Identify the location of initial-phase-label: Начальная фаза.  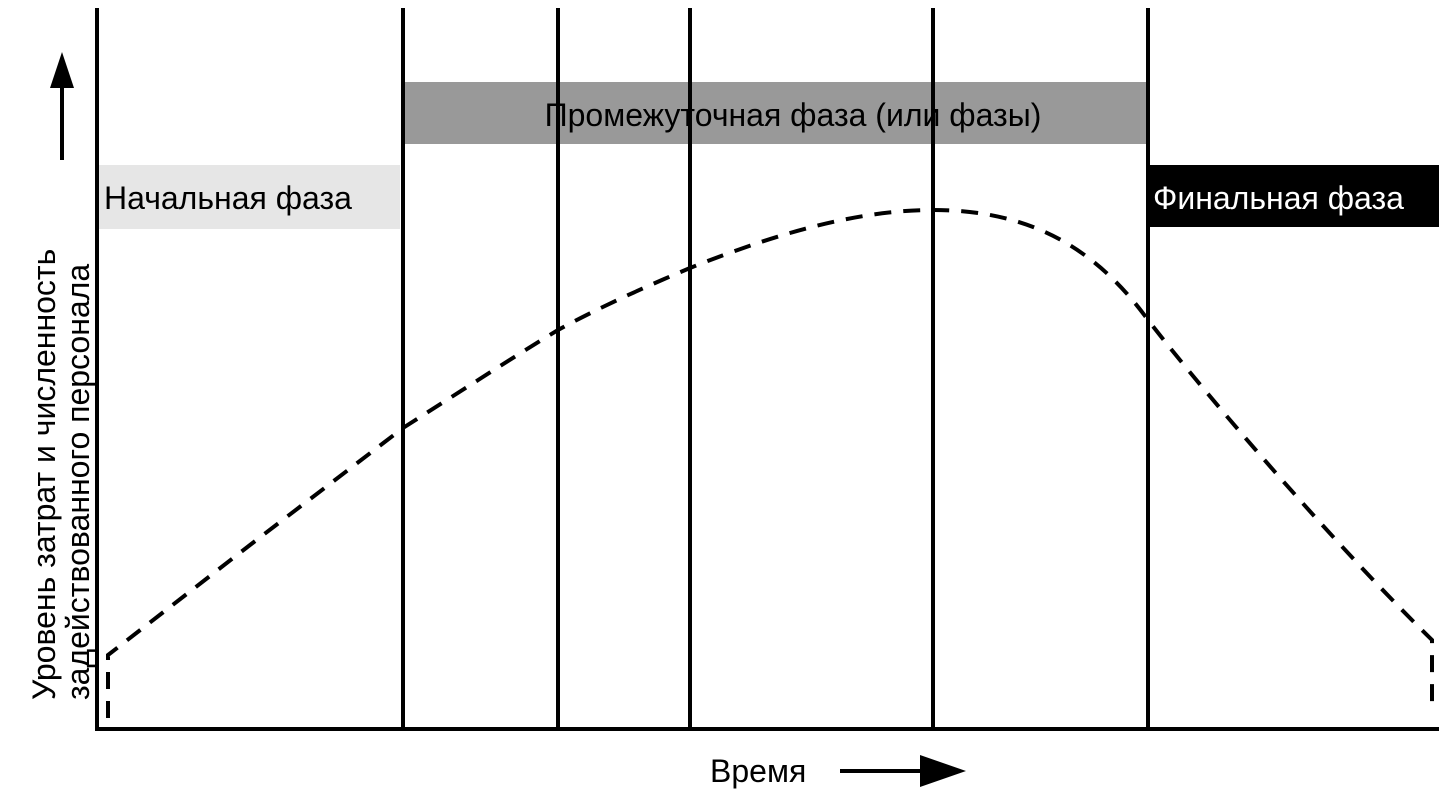
(228, 198).